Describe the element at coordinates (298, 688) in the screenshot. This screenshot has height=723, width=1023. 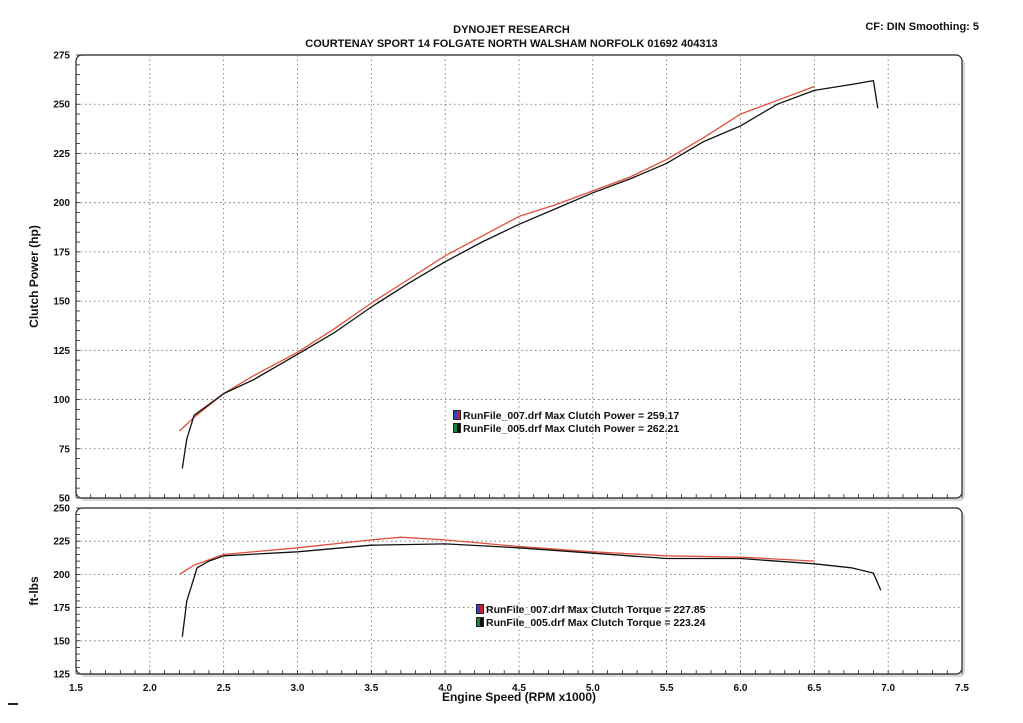
I see `xtick-label: 3.0` at that location.